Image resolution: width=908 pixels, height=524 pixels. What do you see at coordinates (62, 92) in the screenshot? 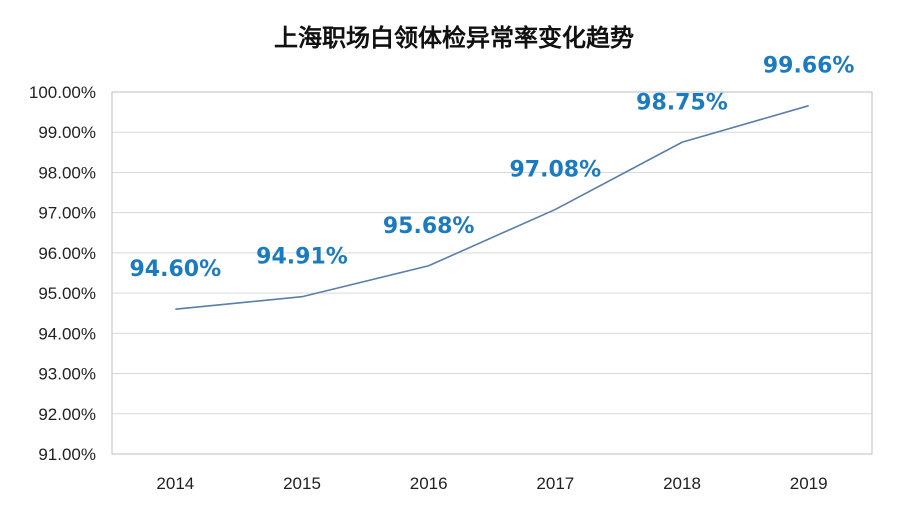
I see `y-tick-label: 100.00%` at bounding box center [62, 92].